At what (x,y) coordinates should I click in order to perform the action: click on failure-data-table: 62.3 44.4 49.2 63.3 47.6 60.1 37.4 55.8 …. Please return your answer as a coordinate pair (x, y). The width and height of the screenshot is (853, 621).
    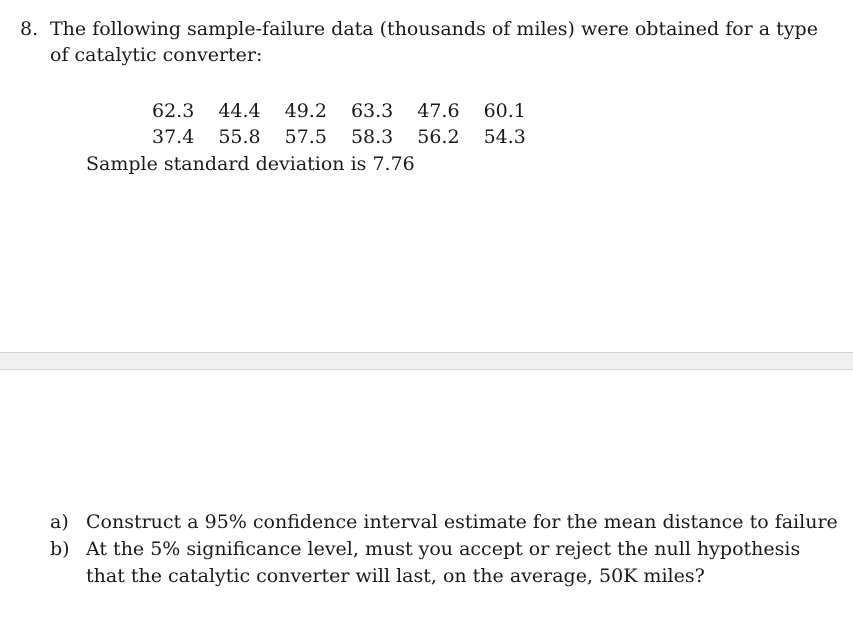
    Looking at the image, I should click on (351, 124).